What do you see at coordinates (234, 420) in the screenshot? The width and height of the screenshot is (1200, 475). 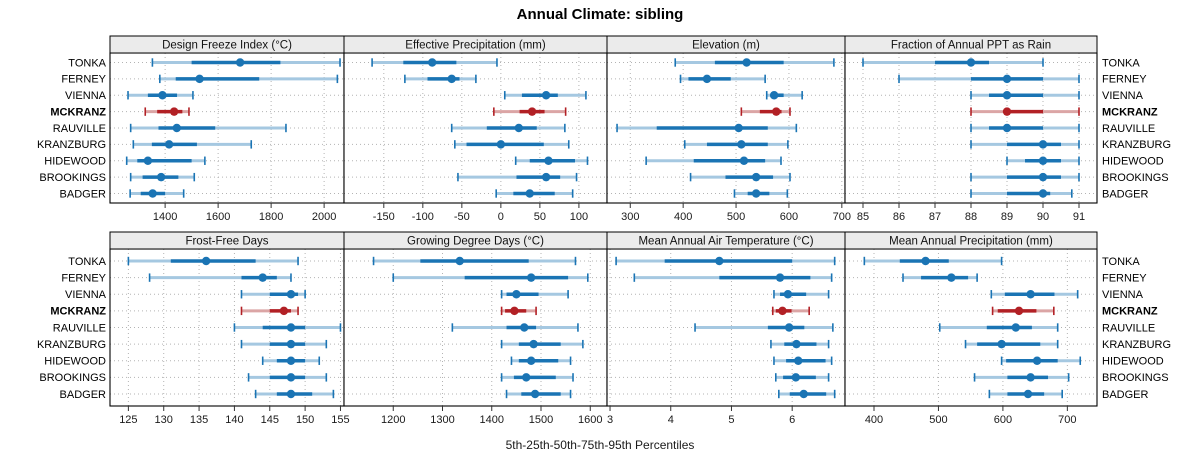 I see `x-tick-label: 140` at bounding box center [234, 420].